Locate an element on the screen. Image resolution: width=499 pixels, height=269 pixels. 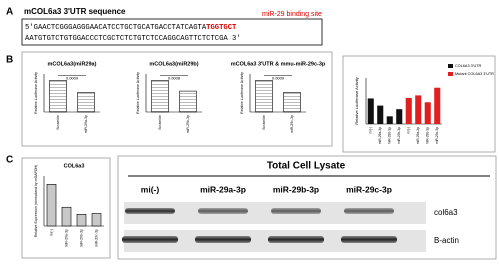
legend-label: Mutant COL6A3 3'UTR is located at coordinates (474, 74).